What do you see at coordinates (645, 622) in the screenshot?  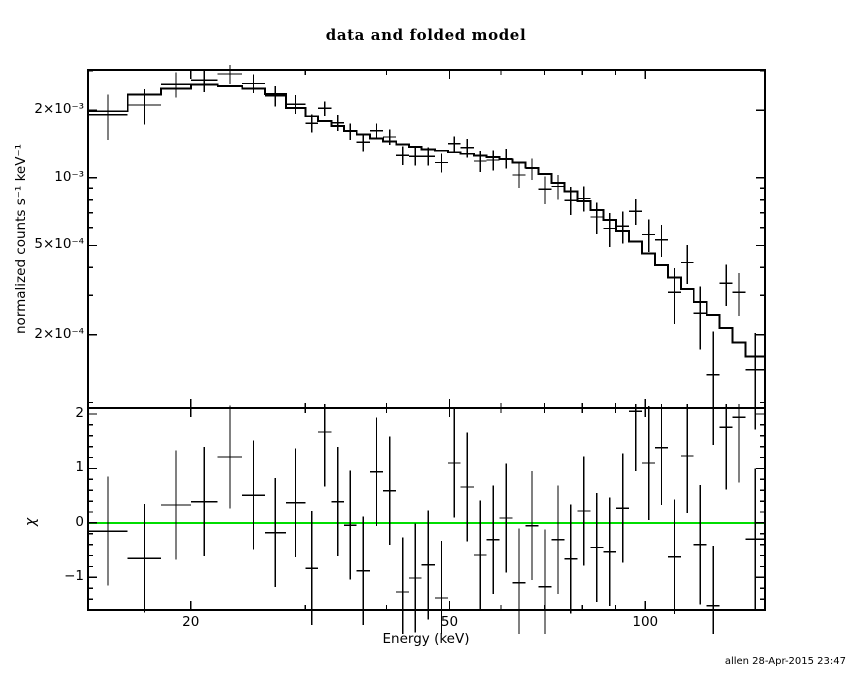 I see `x-tick-label: 100` at bounding box center [645, 622].